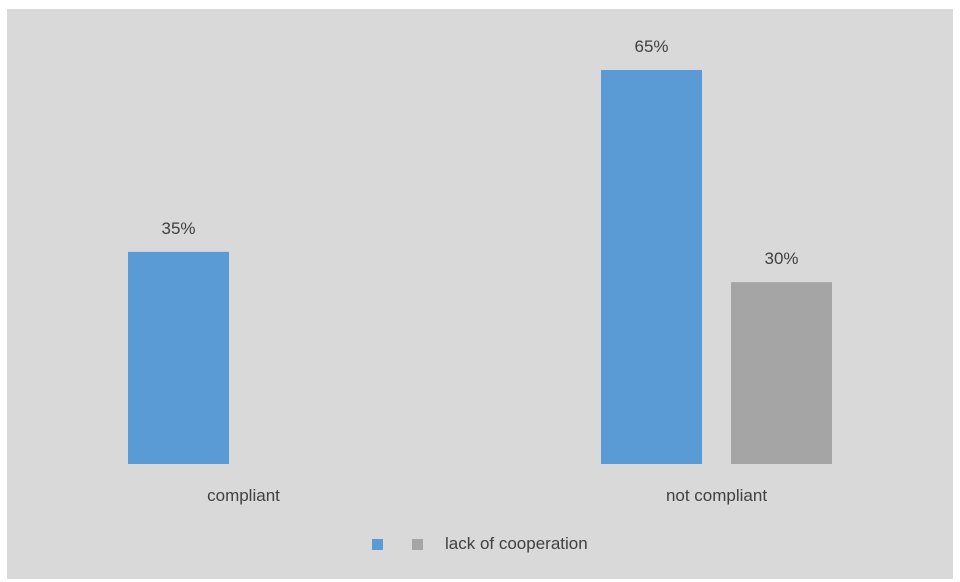 The width and height of the screenshot is (960, 582). What do you see at coordinates (781, 258) in the screenshot?
I see `data-label: 30%` at bounding box center [781, 258].